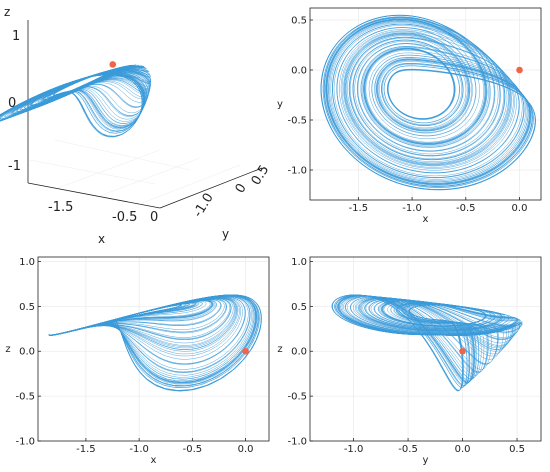  Describe the element at coordinates (241, 188) in the screenshot. I see `y-tick-label: 0` at that location.